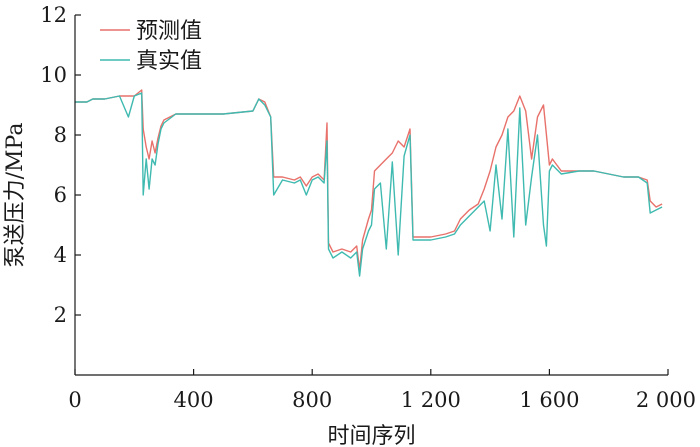 Image resolution: width=700 pixels, height=447 pixels. Describe the element at coordinates (312, 400) in the screenshot. I see `x-tick-label: 800` at that location.